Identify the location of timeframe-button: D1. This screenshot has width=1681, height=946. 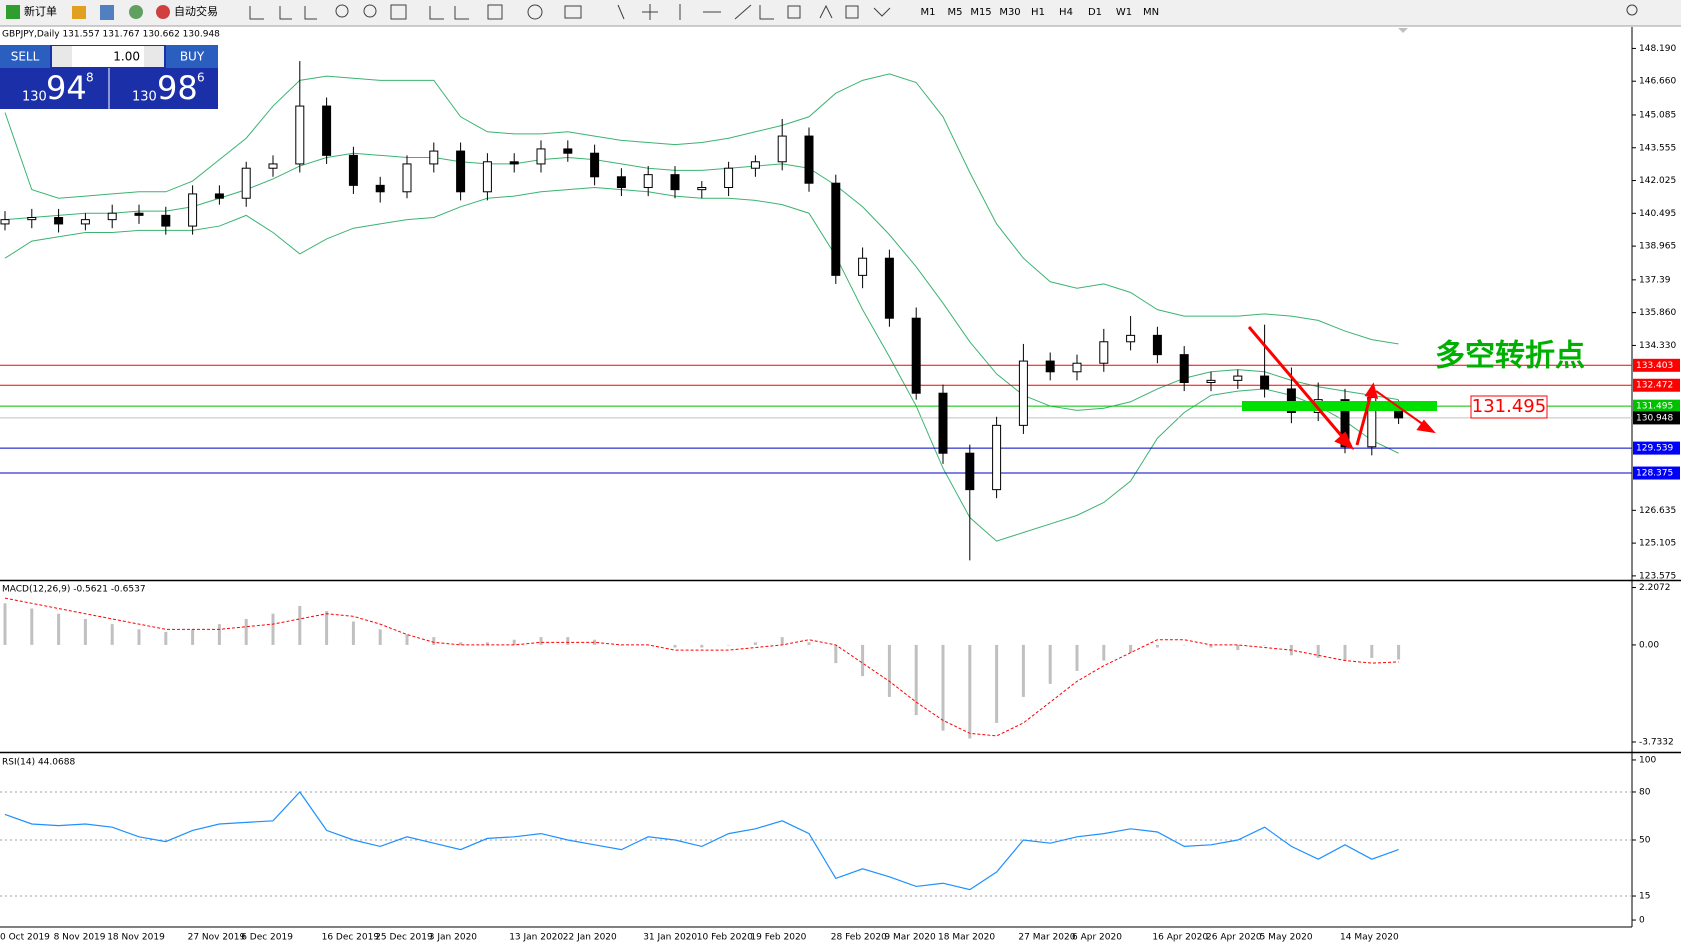
(1095, 12).